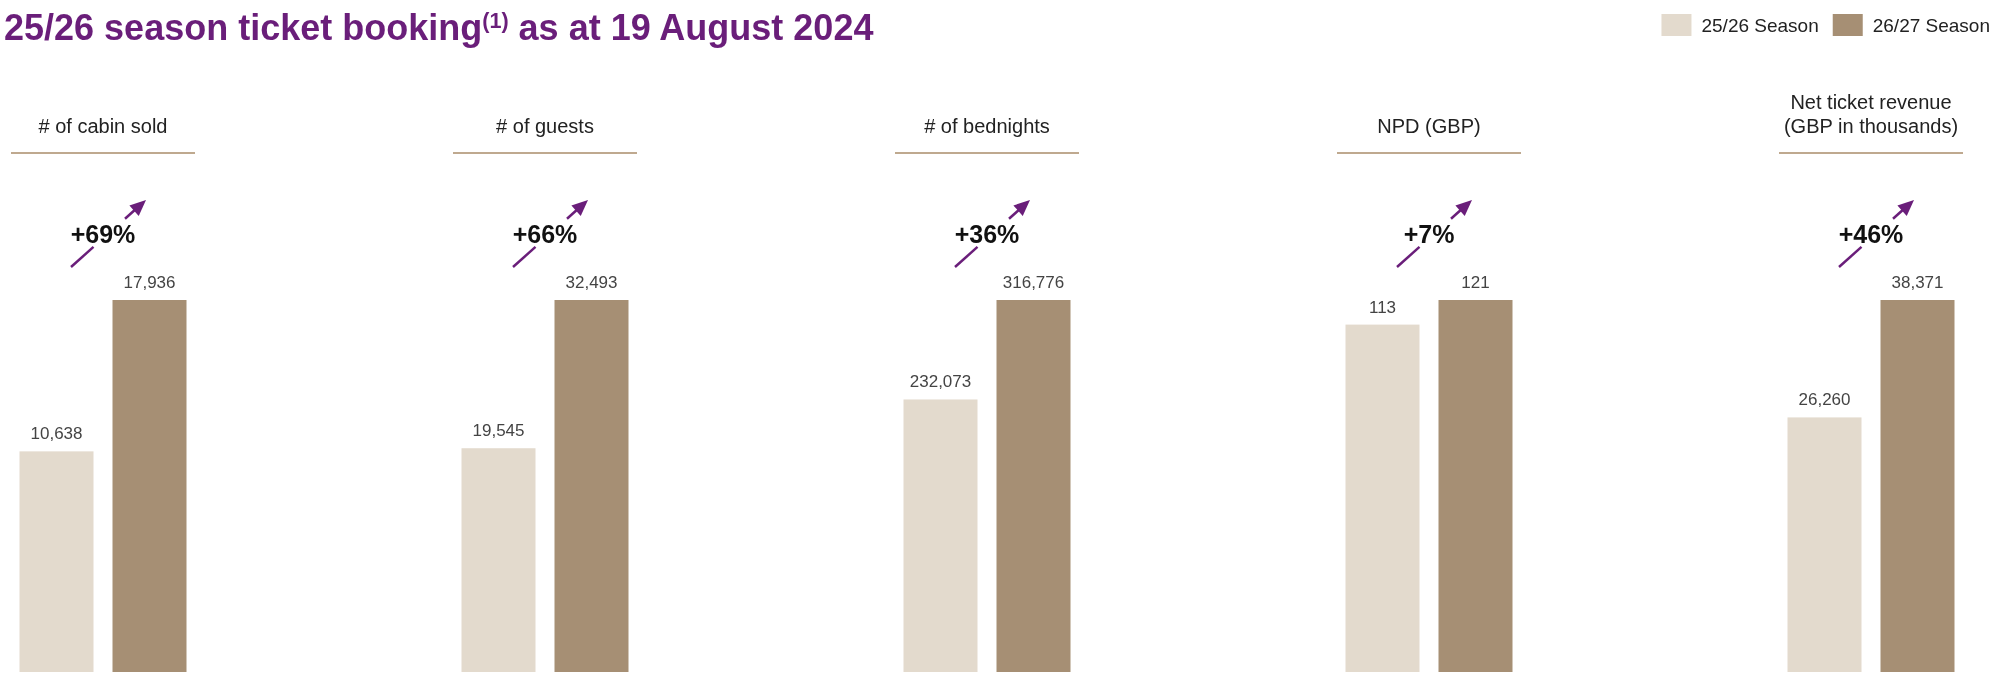 Image resolution: width=1996 pixels, height=678 pixels. What do you see at coordinates (591, 282) in the screenshot?
I see `data-label: 32,493` at bounding box center [591, 282].